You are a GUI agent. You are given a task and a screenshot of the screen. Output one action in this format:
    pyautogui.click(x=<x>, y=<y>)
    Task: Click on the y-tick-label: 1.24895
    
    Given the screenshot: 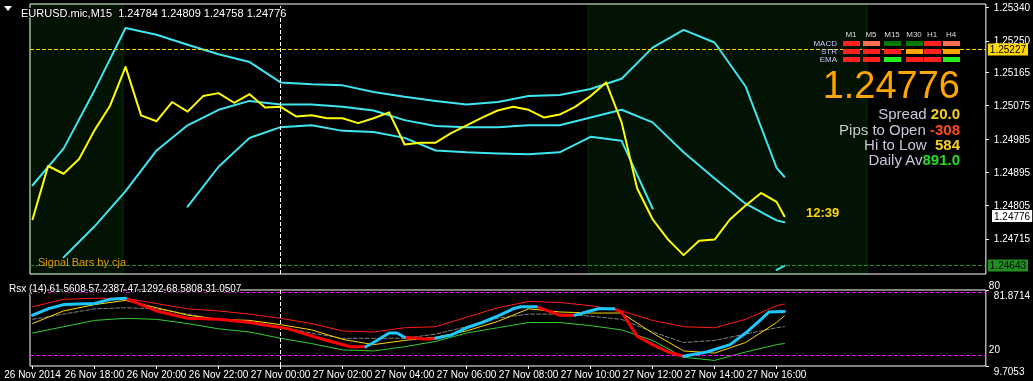 What is the action you would take?
    pyautogui.click(x=1012, y=172)
    